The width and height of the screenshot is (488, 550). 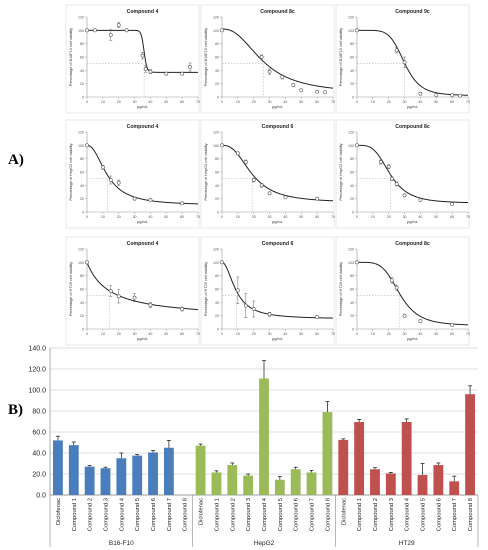 What do you see at coordinates (344, 511) in the screenshot?
I see `category-label: Diclofenac` at bounding box center [344, 511].